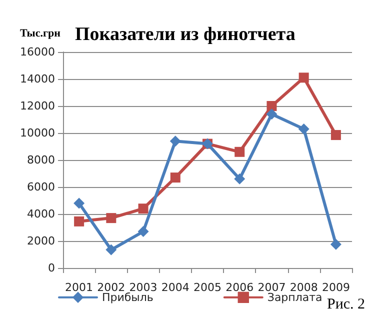  What do you see at coordinates (41, 241) in the screenshot?
I see `y-tick-label: 2000` at bounding box center [41, 241].